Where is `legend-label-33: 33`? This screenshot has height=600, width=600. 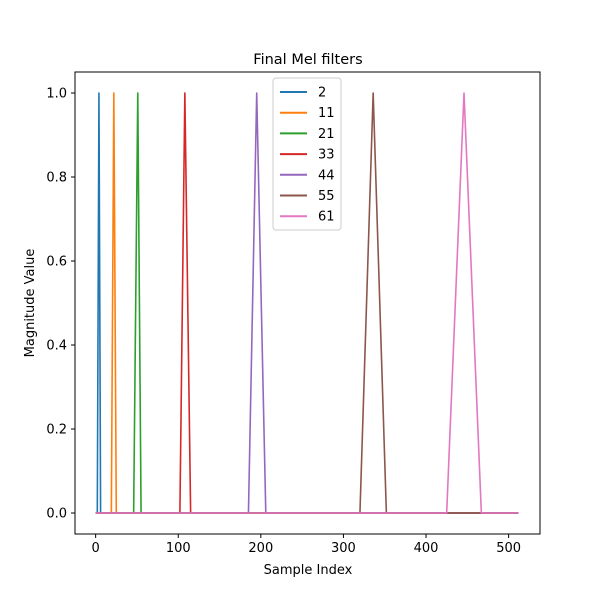
legend-label-33: 33 is located at coordinates (326, 155).